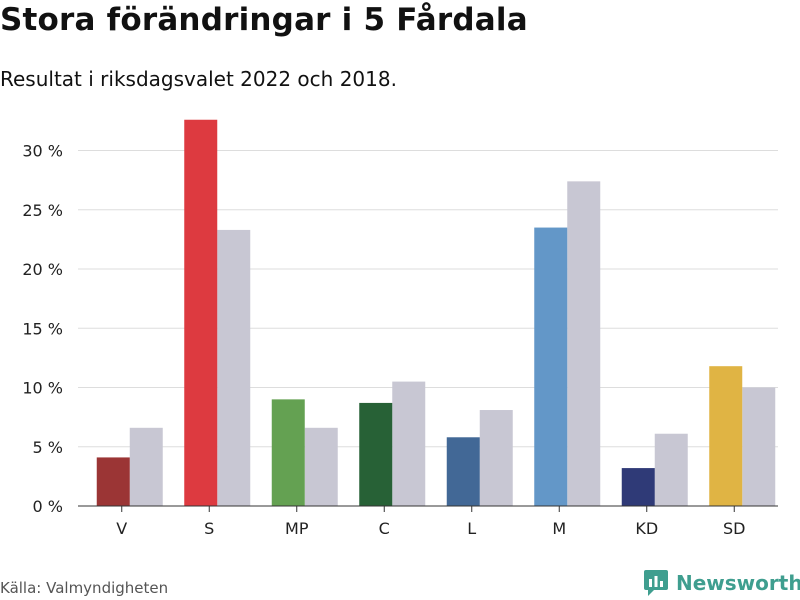 This screenshot has height=600, width=800. What do you see at coordinates (738, 583) in the screenshot?
I see `brand-name: Newsworthy` at bounding box center [738, 583].